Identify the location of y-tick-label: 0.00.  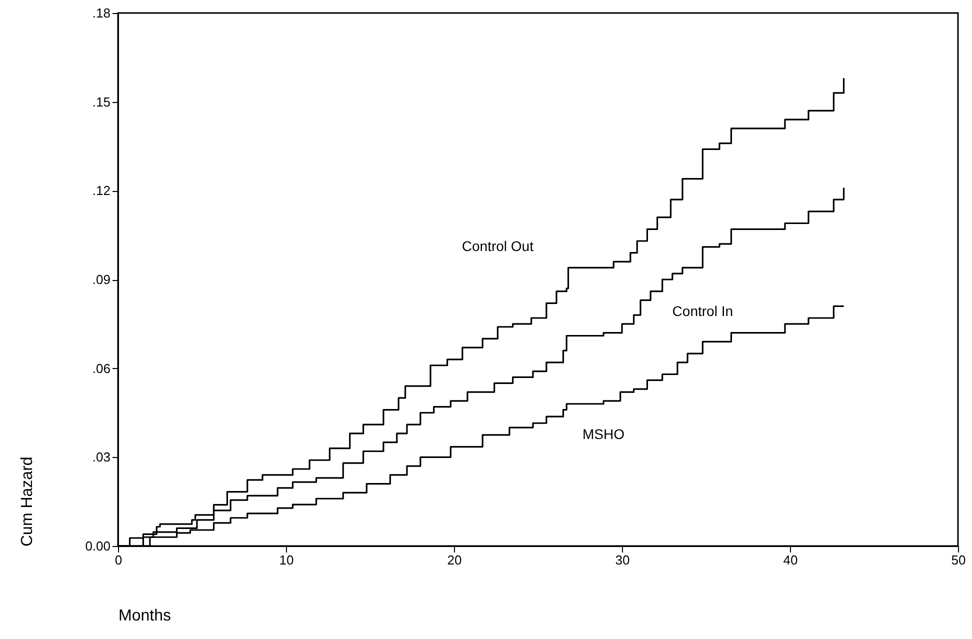
(97, 546).